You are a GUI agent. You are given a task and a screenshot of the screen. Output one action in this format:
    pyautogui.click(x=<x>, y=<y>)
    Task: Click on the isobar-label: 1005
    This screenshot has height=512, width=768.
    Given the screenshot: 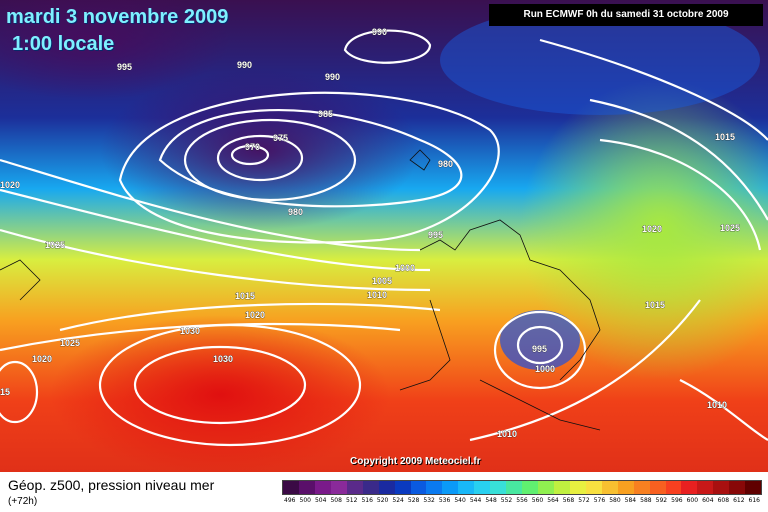 What is the action you would take?
    pyautogui.click(x=382, y=281)
    